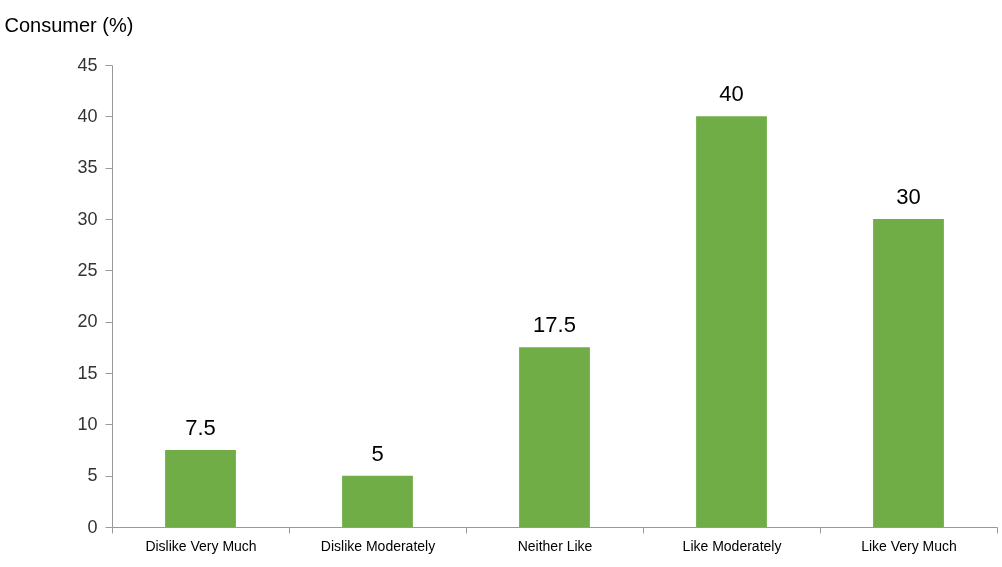  Describe the element at coordinates (200, 427) in the screenshot. I see `data-label: 7.5` at that location.